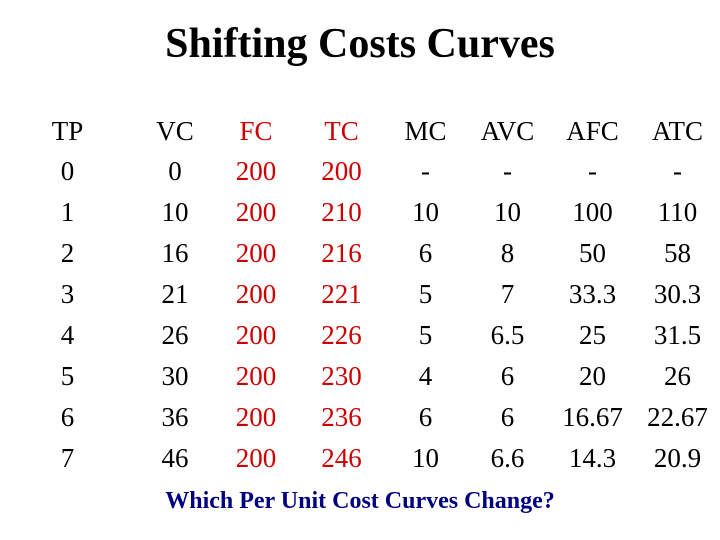 The width and height of the screenshot is (720, 540). What do you see at coordinates (592, 335) in the screenshot?
I see `cell-afc: 25` at bounding box center [592, 335].